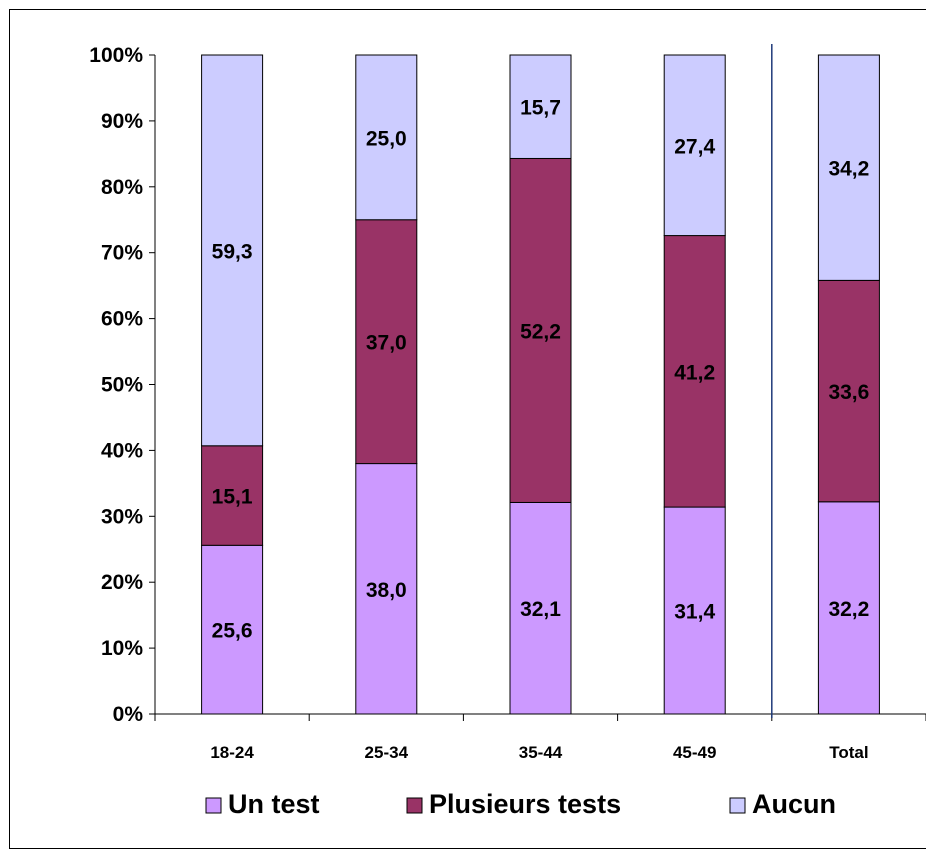 The width and height of the screenshot is (926, 849). I want to click on data-label: 52,2, so click(540, 331).